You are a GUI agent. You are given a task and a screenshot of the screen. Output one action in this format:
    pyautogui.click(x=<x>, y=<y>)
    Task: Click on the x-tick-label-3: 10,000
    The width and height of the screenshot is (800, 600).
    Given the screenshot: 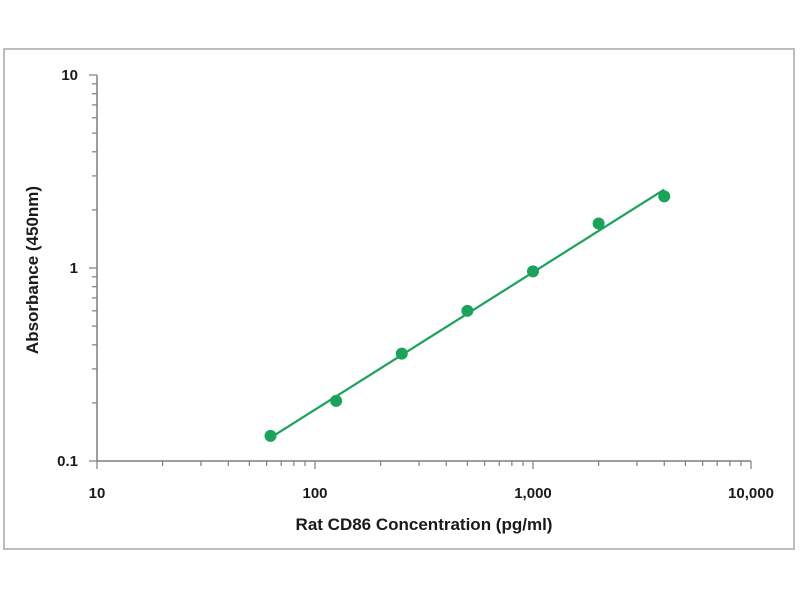 What is the action you would take?
    pyautogui.click(x=751, y=493)
    